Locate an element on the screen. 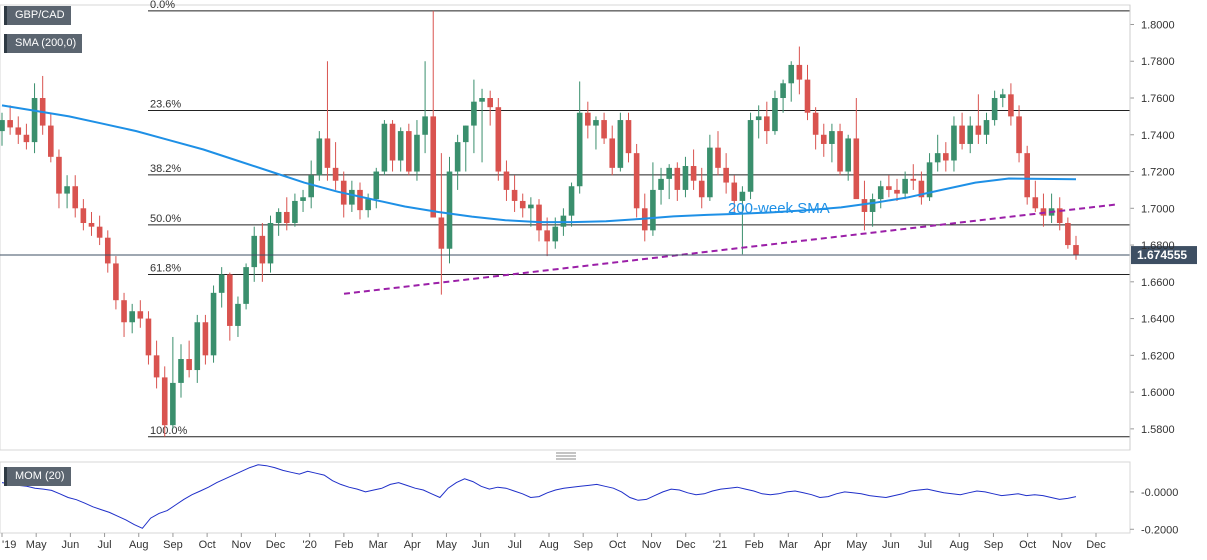  momentum-panel-frame is located at coordinates (565, 497).